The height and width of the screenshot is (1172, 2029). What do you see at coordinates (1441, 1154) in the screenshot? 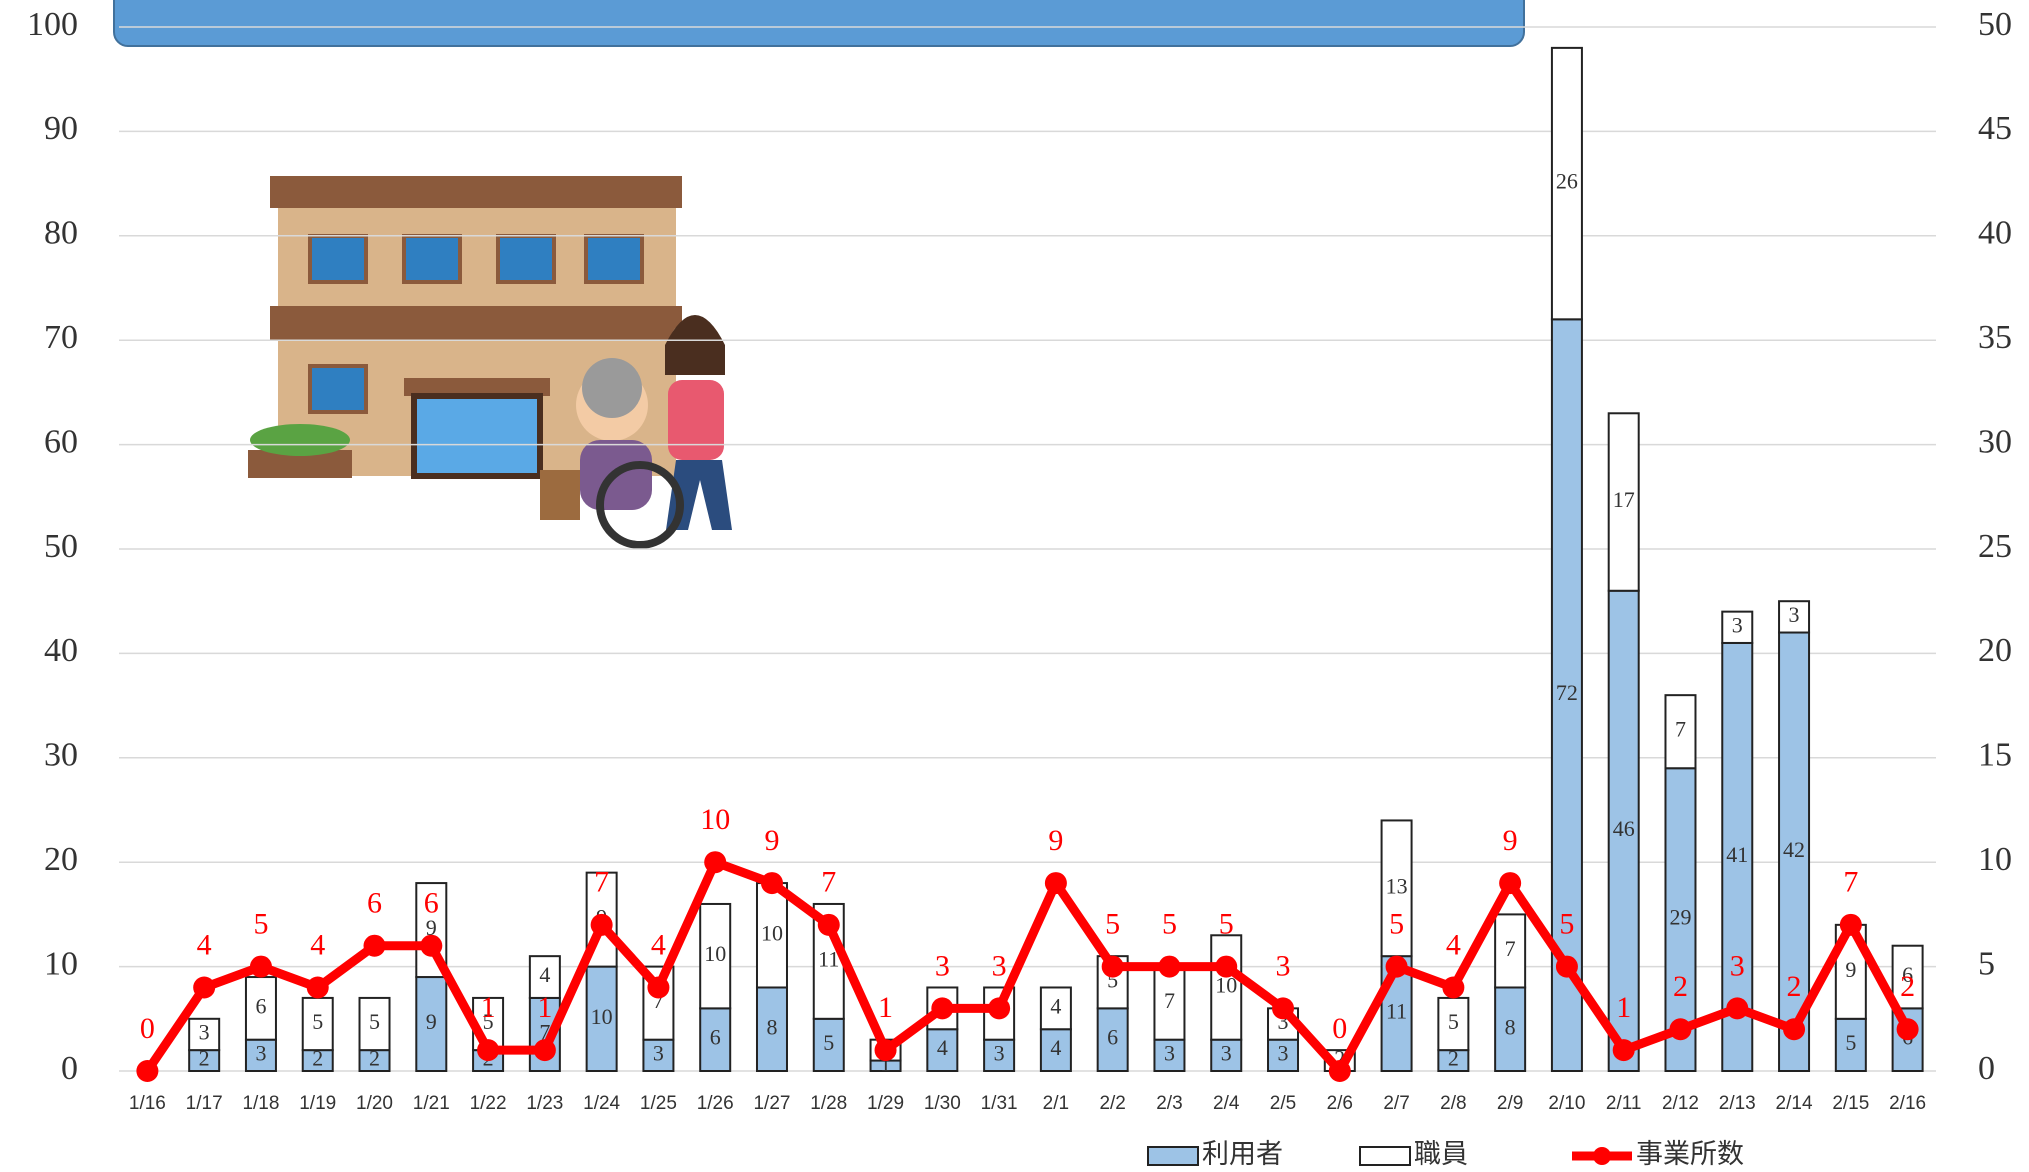
I see `legend-label: 職員` at bounding box center [1441, 1154].